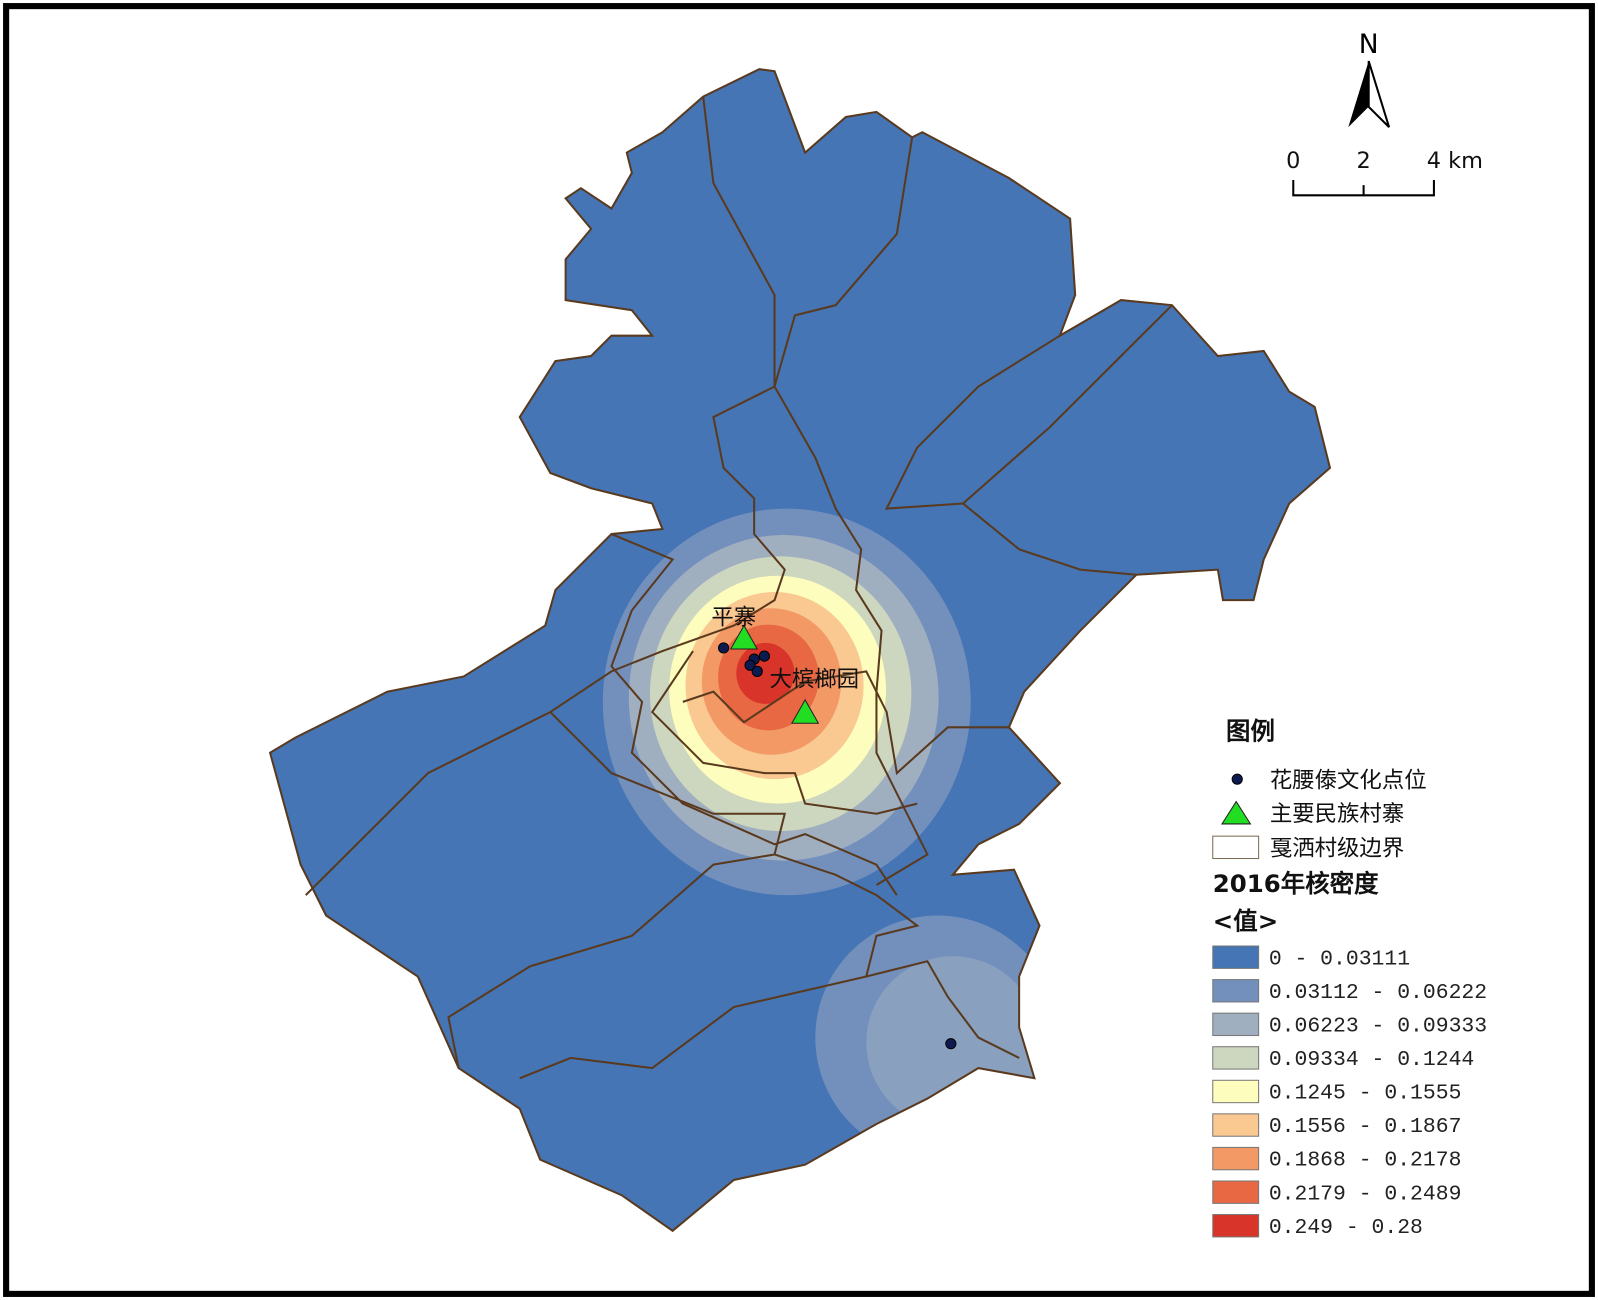 The image size is (1598, 1300). What do you see at coordinates (1348, 780) in the screenshot?
I see `legend-item: 花腰傣文化点位` at bounding box center [1348, 780].